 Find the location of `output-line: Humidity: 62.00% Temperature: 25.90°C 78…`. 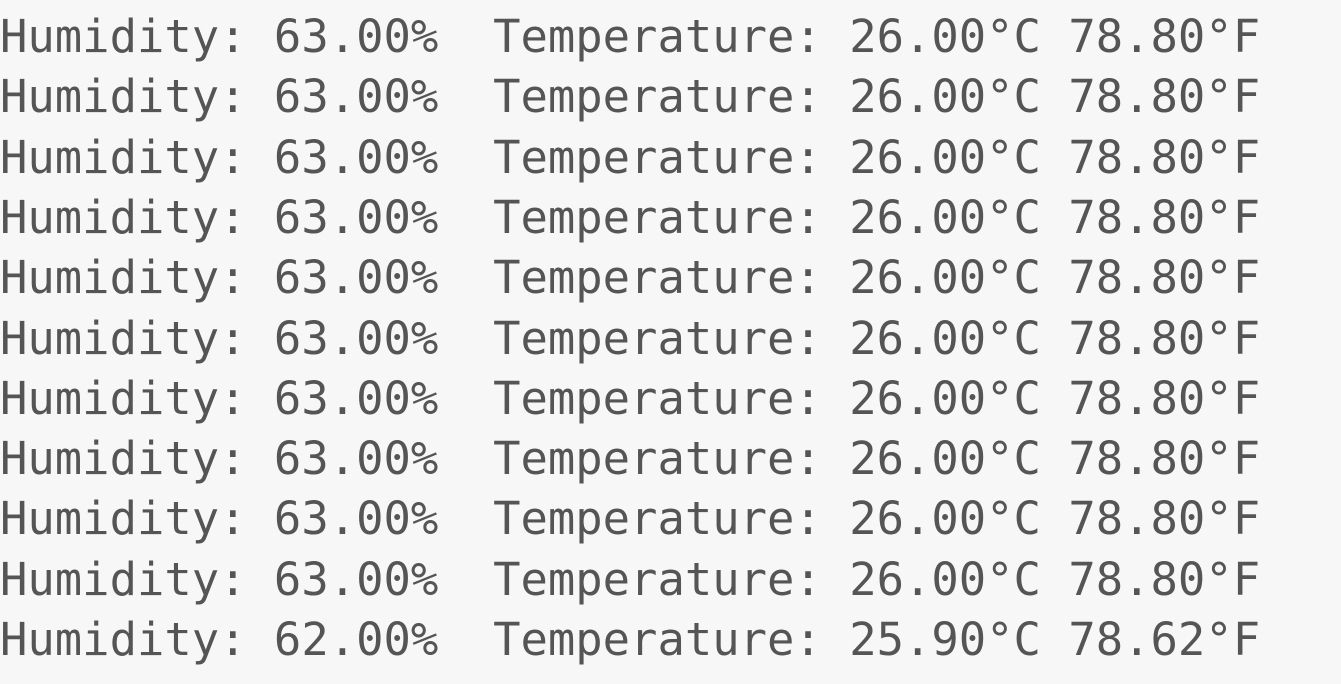

output-line: Humidity: 62.00% Temperature: 25.90°C 78… is located at coordinates (630, 639).